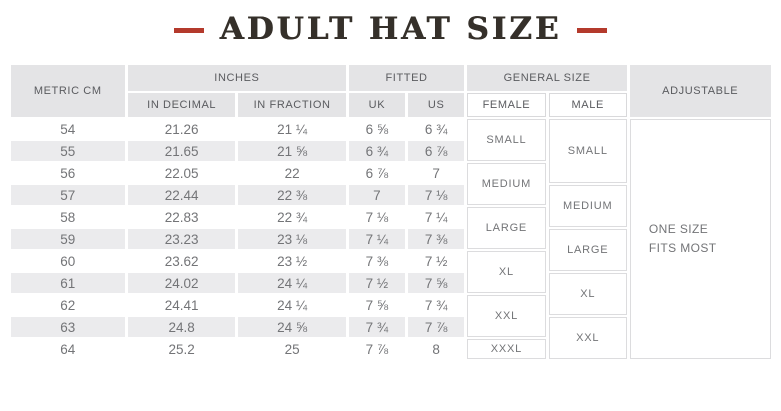  I want to click on table-row: 64 25.2 25 7 ⅞ 8 XXXL, so click(390, 349).